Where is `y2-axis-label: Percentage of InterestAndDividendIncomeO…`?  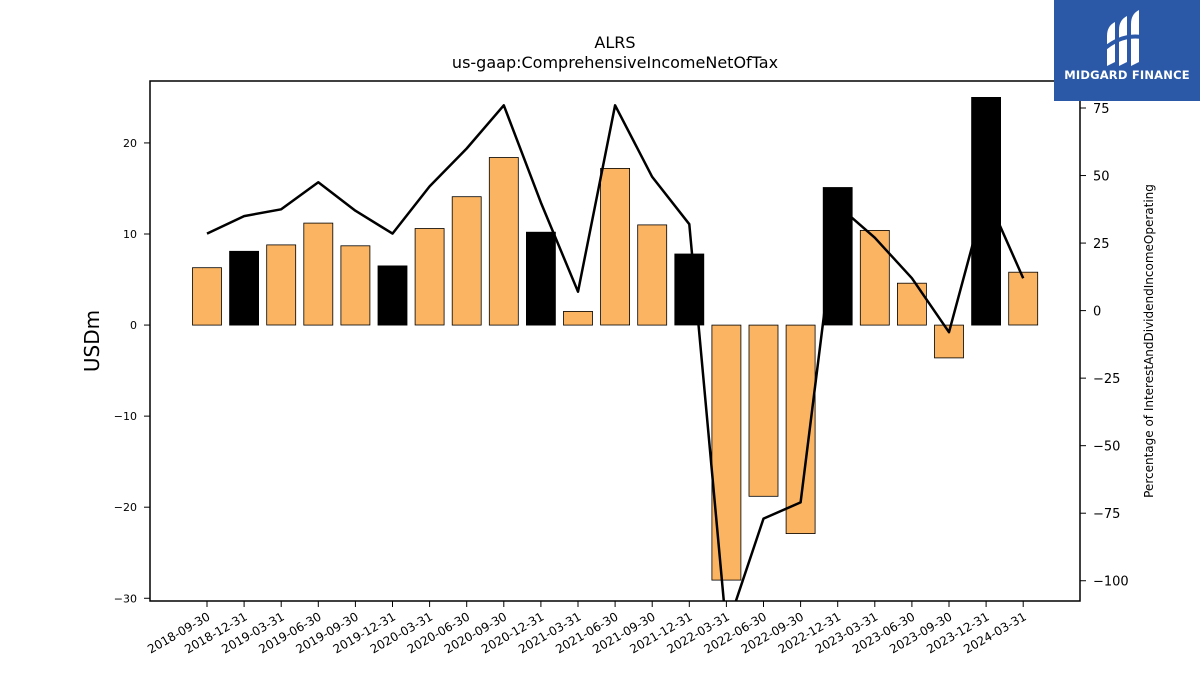
y2-axis-label: Percentage of InterestAndDividendIncomeO… is located at coordinates (1149, 341).